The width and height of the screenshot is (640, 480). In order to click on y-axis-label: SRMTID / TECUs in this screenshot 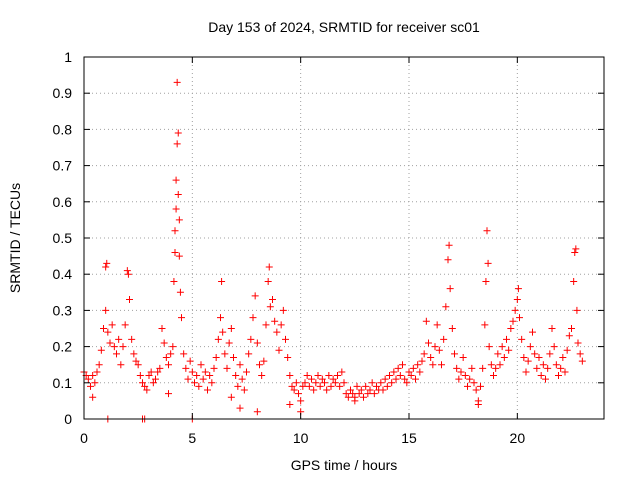, I will do `click(15, 238)`.